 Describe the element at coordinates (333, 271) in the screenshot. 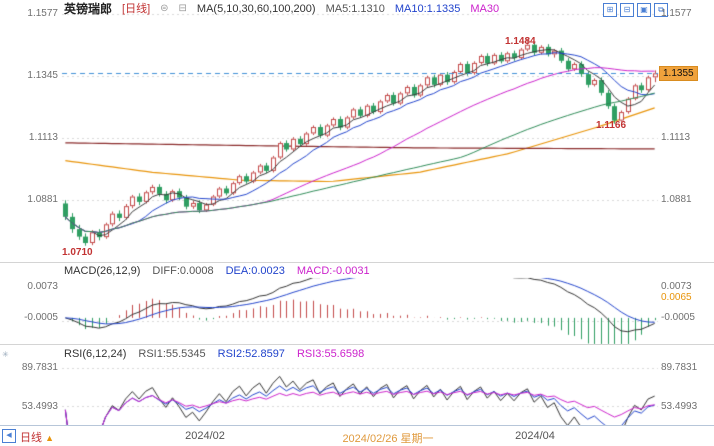

I see `macd-macd-value: MACD:-0.0031` at that location.